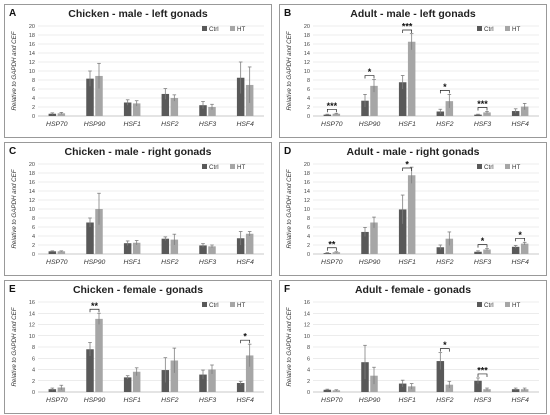  I want to click on panel-letter: F, so click(287, 289).